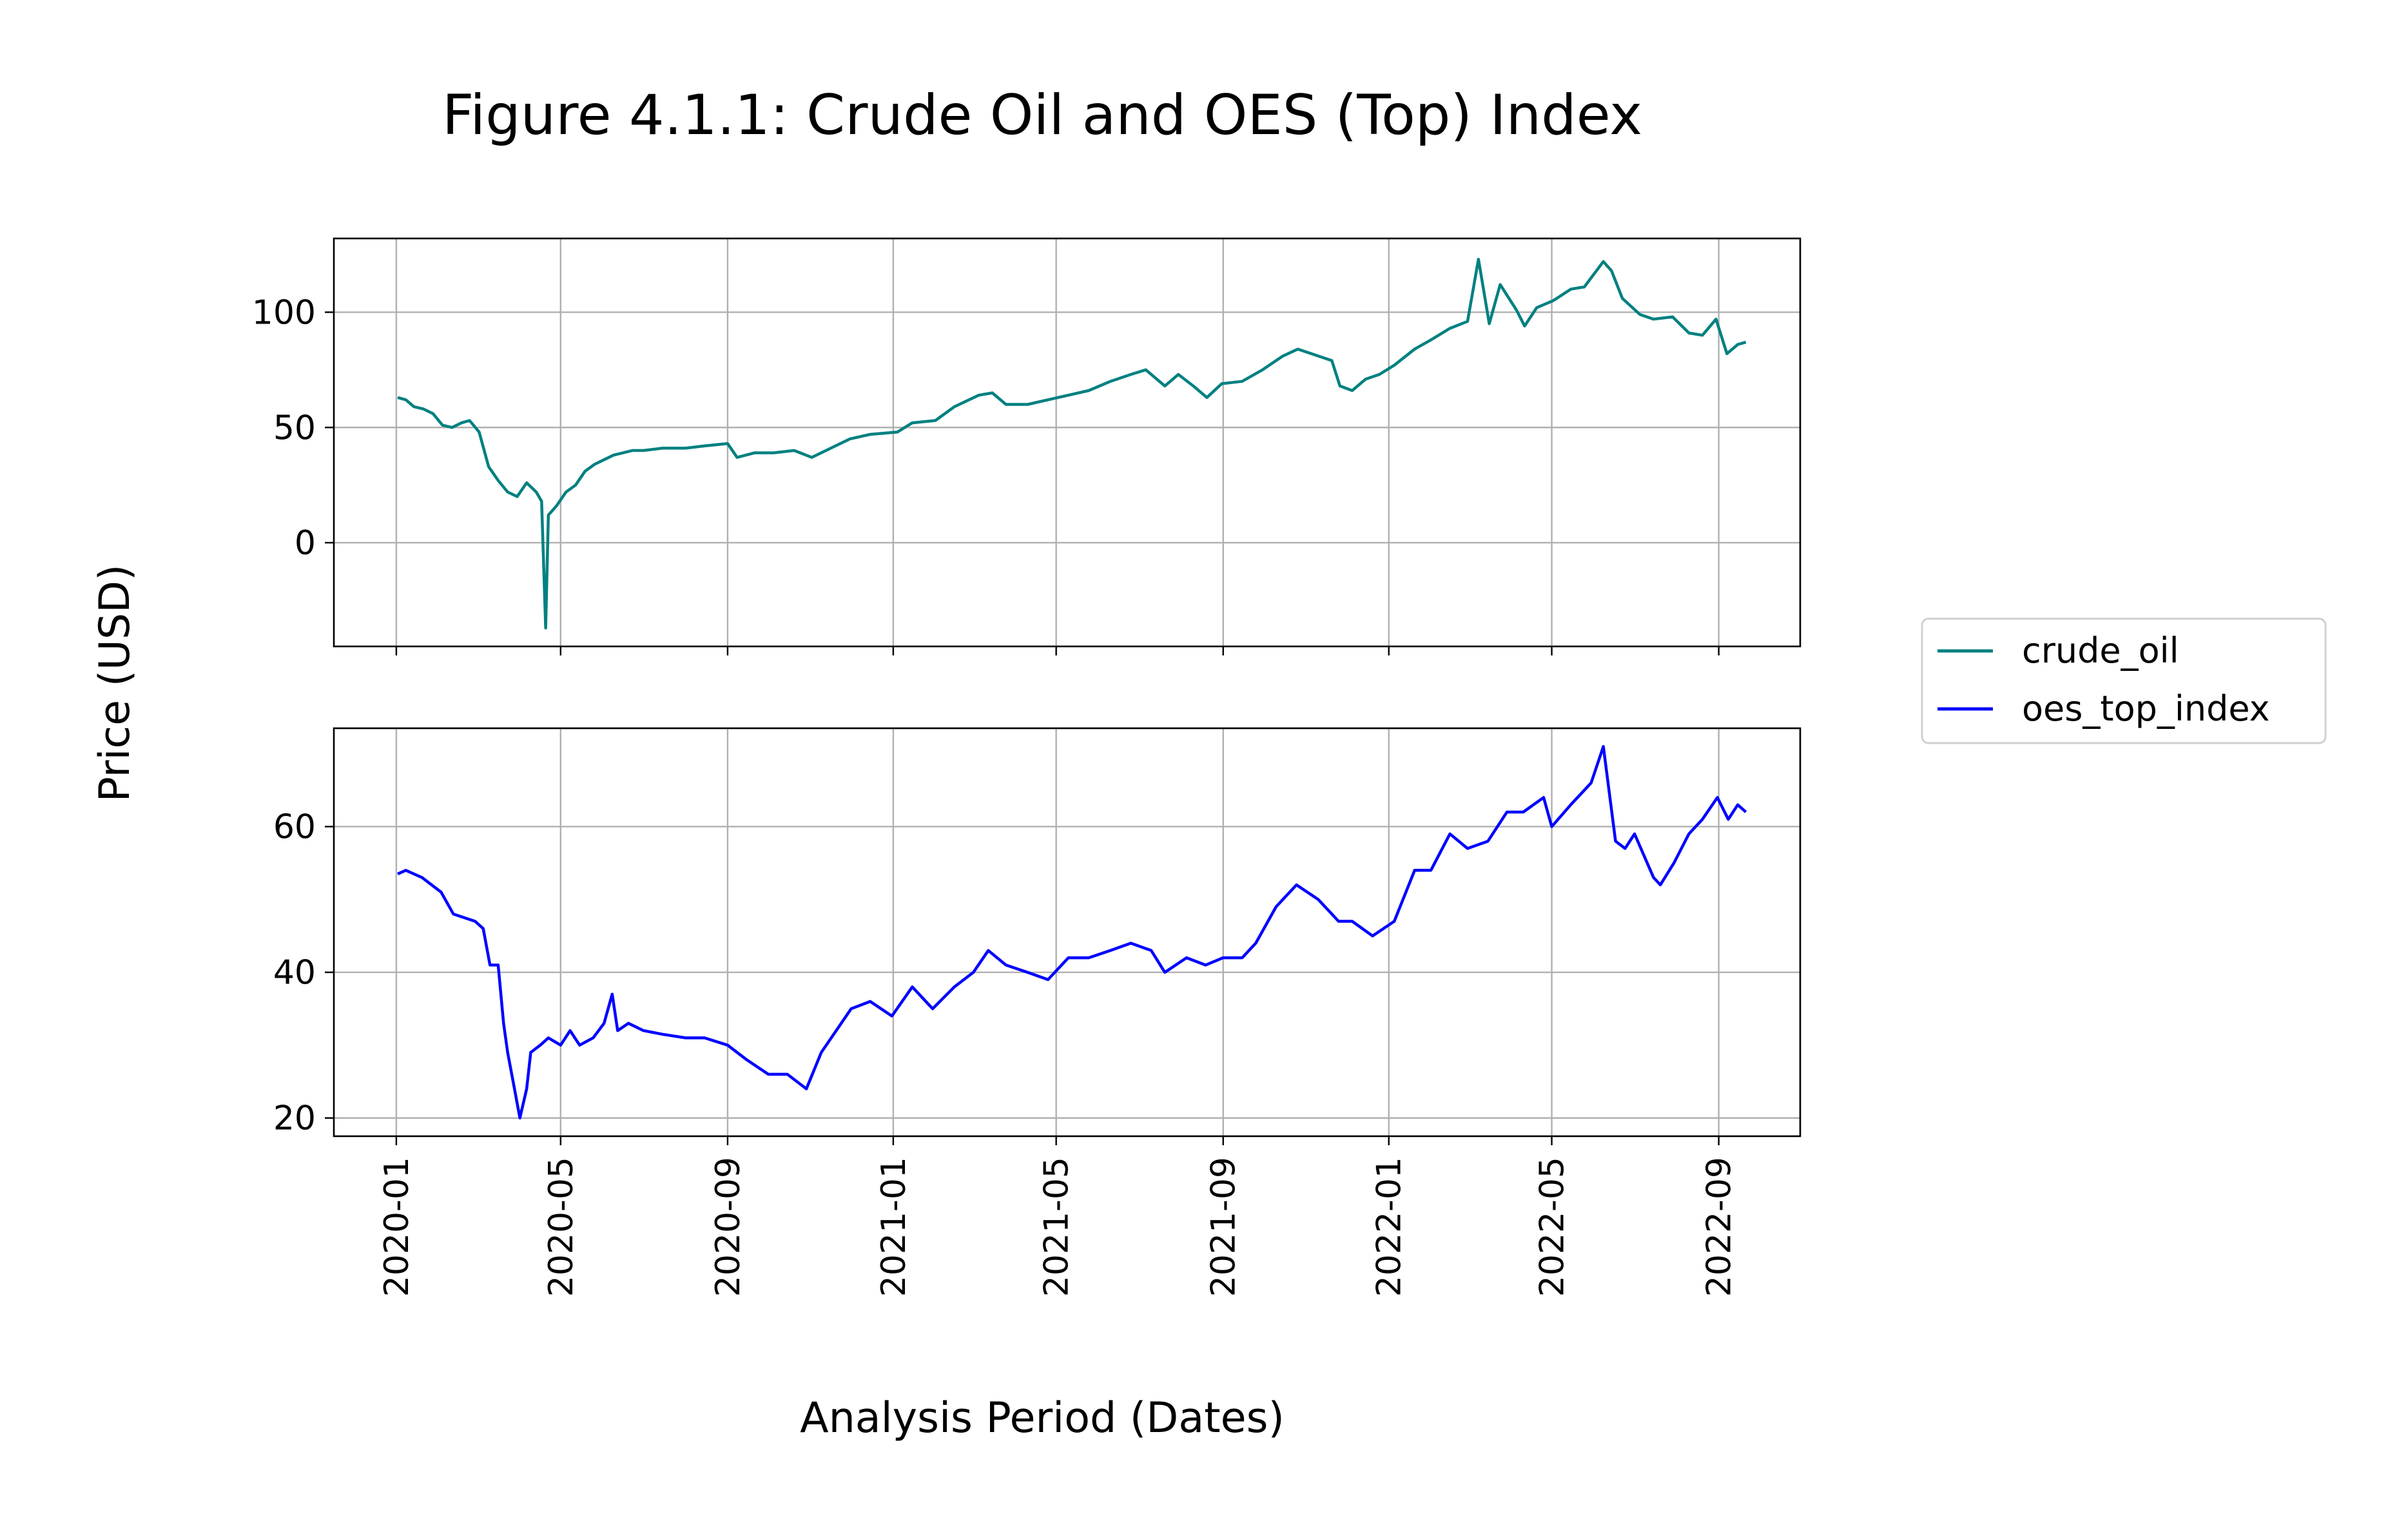 This screenshot has height=1530, width=2408. I want to click on x-tick-label: 2020-01, so click(397, 1227).